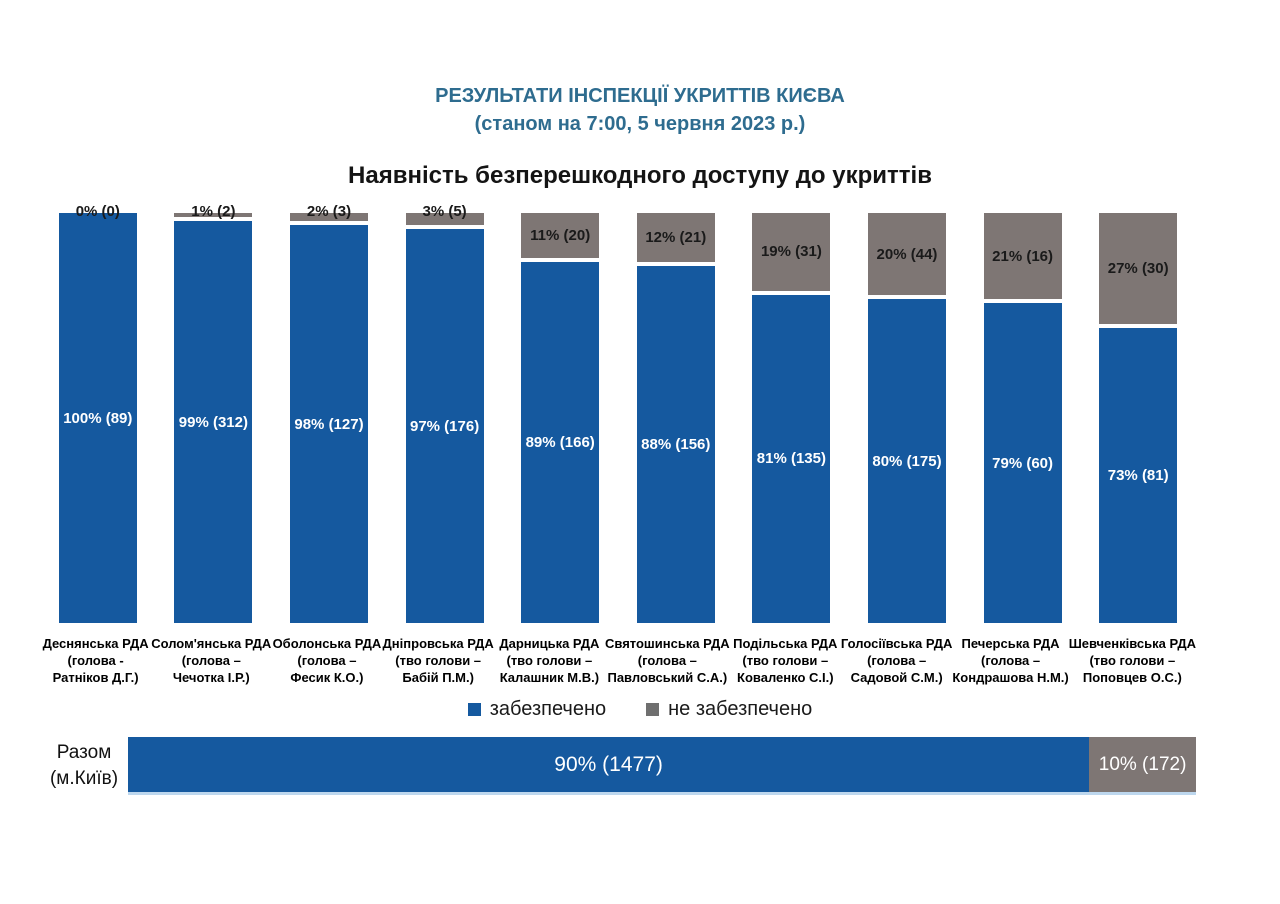 This screenshot has height=904, width=1280. I want to click on bar-column-7: 19% (31) 81% (135), so click(791, 418).